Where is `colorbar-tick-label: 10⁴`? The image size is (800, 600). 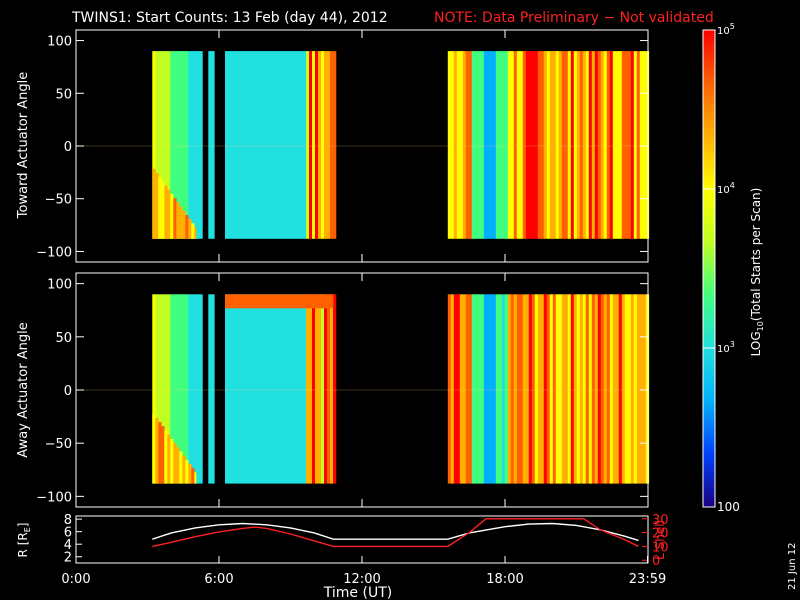
colorbar-tick-label: 10⁴ is located at coordinates (726, 188).